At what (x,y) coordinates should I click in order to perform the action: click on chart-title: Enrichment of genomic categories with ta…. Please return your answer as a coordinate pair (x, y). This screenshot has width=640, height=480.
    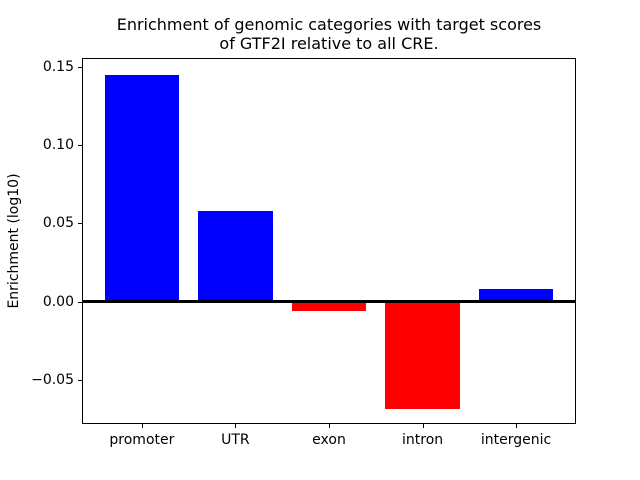
    Looking at the image, I should click on (329, 34).